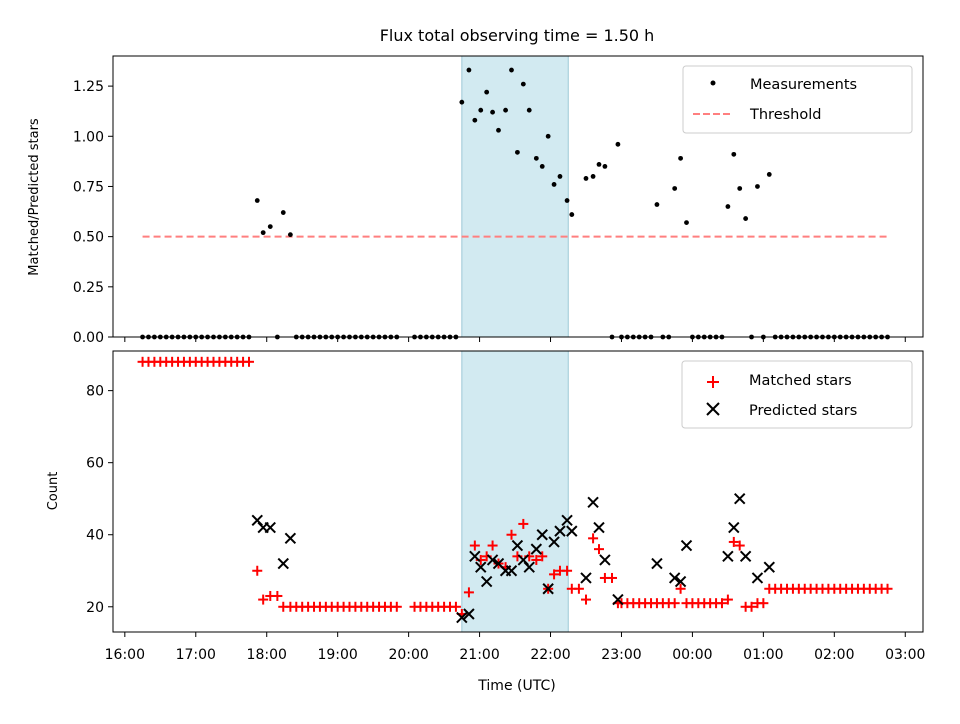 The height and width of the screenshot is (724, 960). I want to click on top-legend-box, so click(797, 99).